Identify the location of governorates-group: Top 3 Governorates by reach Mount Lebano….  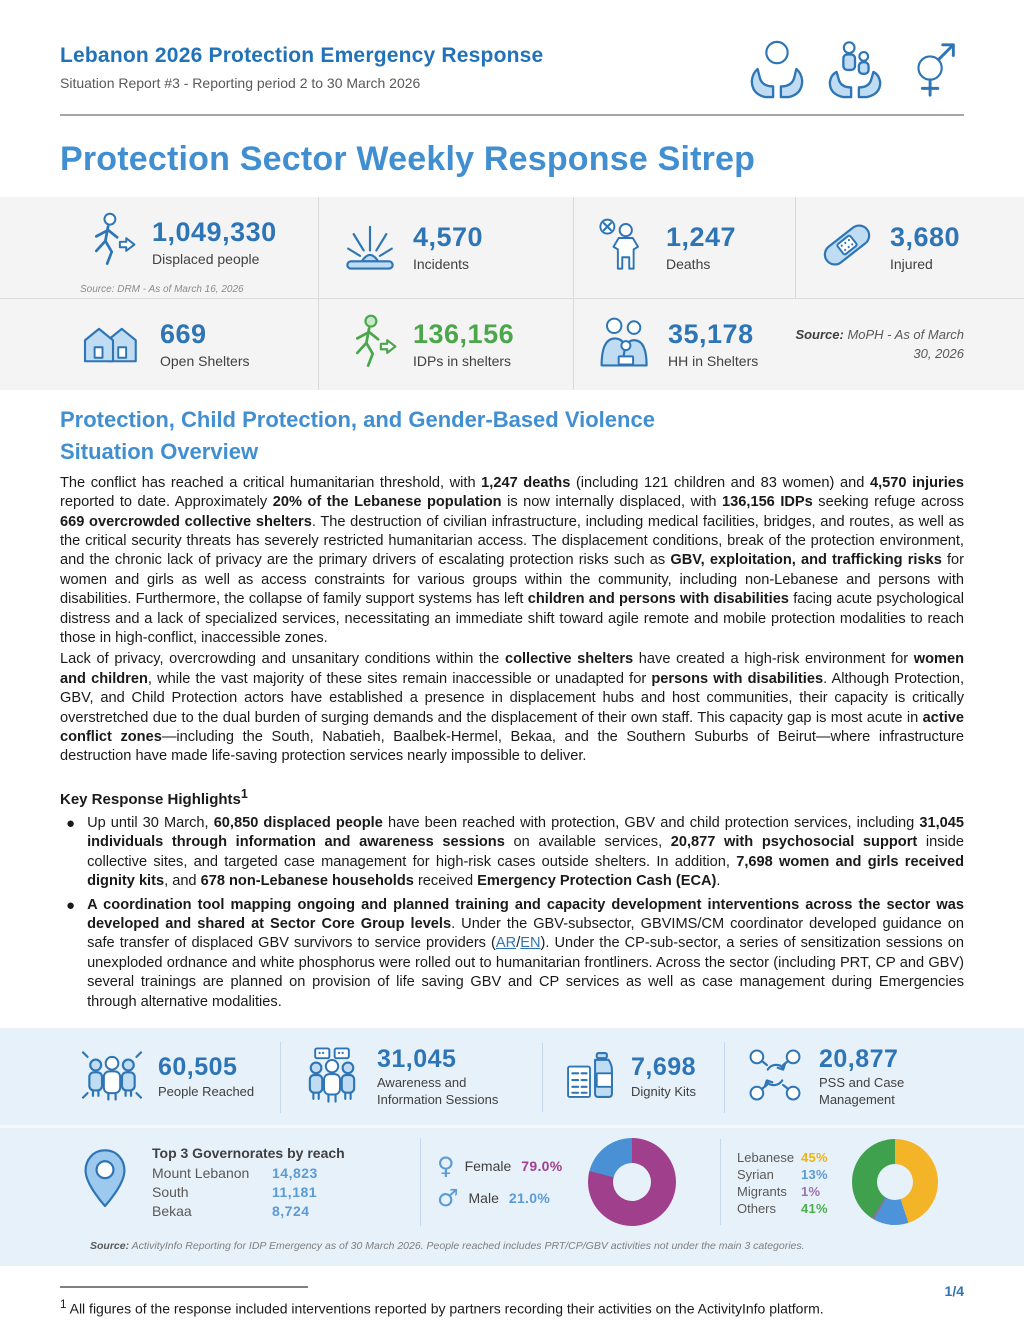
(240, 1182).